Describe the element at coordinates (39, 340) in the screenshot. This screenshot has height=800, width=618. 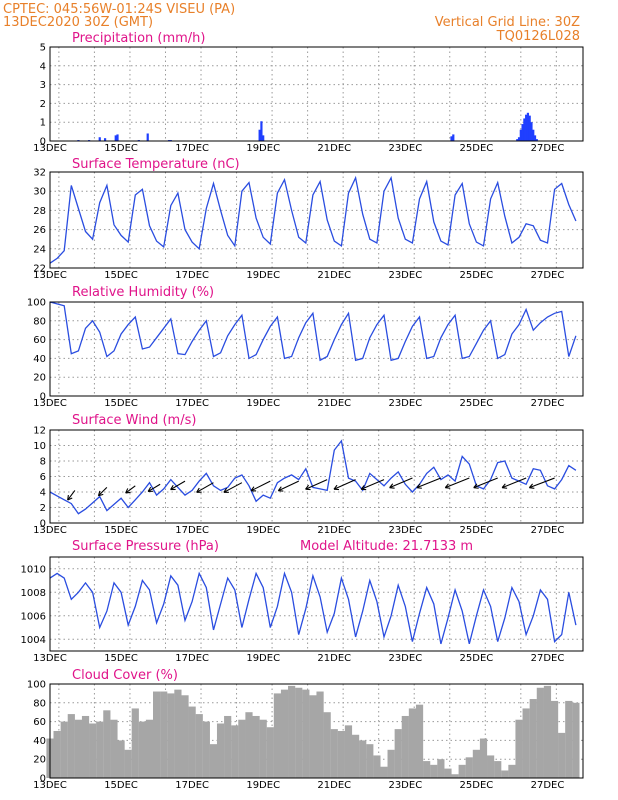
I see `y-tick-label: 60` at that location.